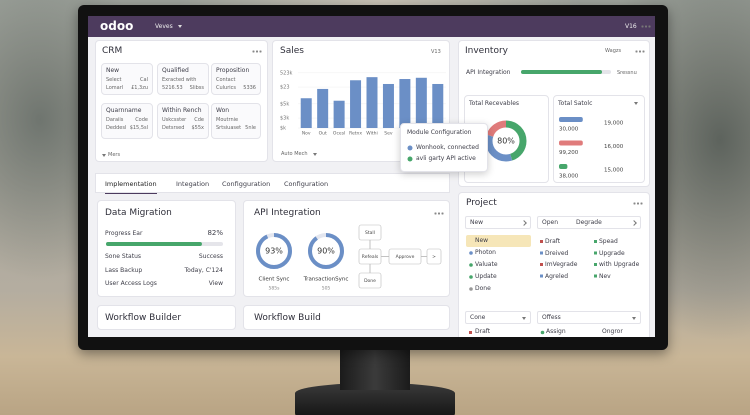  What do you see at coordinates (283, 129) in the screenshot?
I see `y-tick-label: $k` at bounding box center [283, 129].